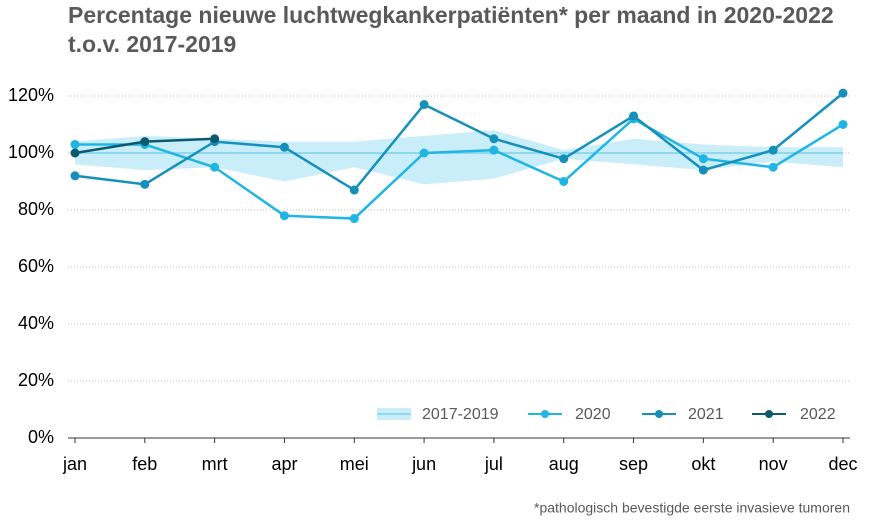 The image size is (874, 524). Describe the element at coordinates (593, 414) in the screenshot. I see `legend-label: 2020` at that location.